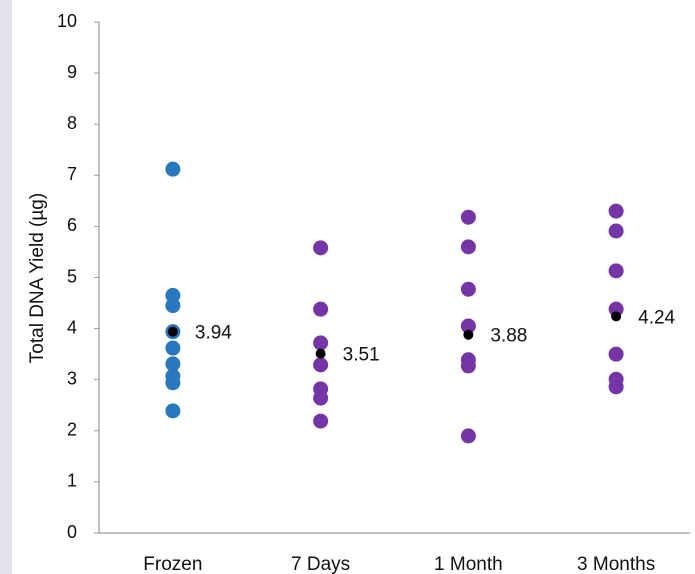 This screenshot has height=574, width=695. I want to click on y-tick-label: 2, so click(72, 430).